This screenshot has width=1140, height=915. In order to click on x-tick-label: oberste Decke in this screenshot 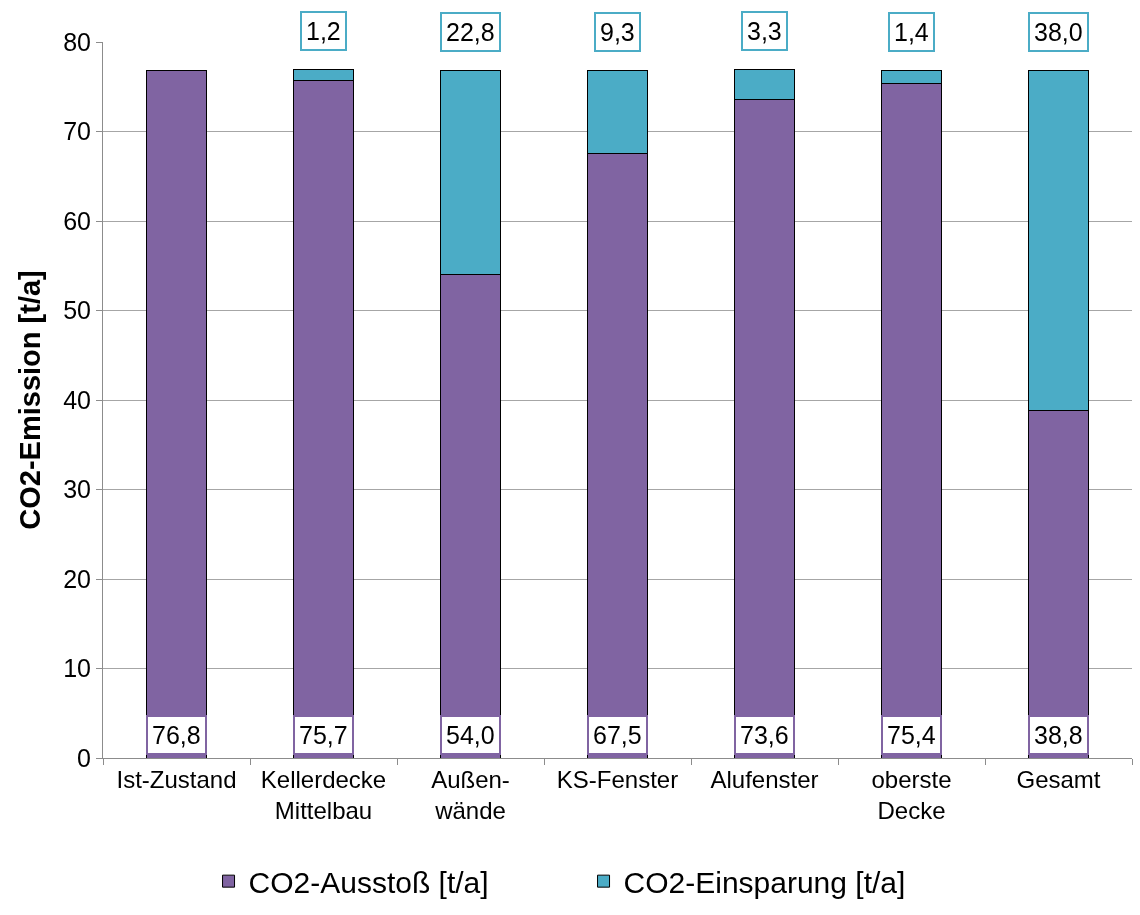, I will do `click(911, 794)`.